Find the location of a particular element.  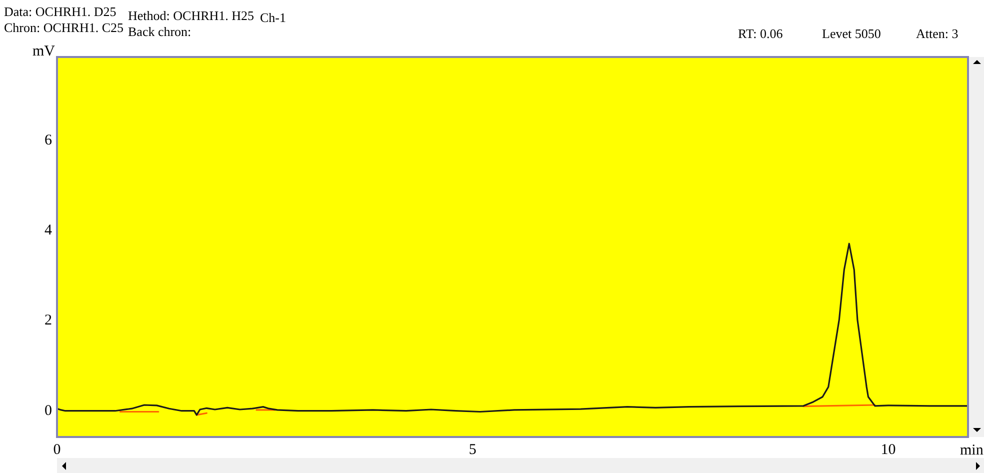

text: Hethod: OCHRH1. H25 is located at coordinates (191, 16).